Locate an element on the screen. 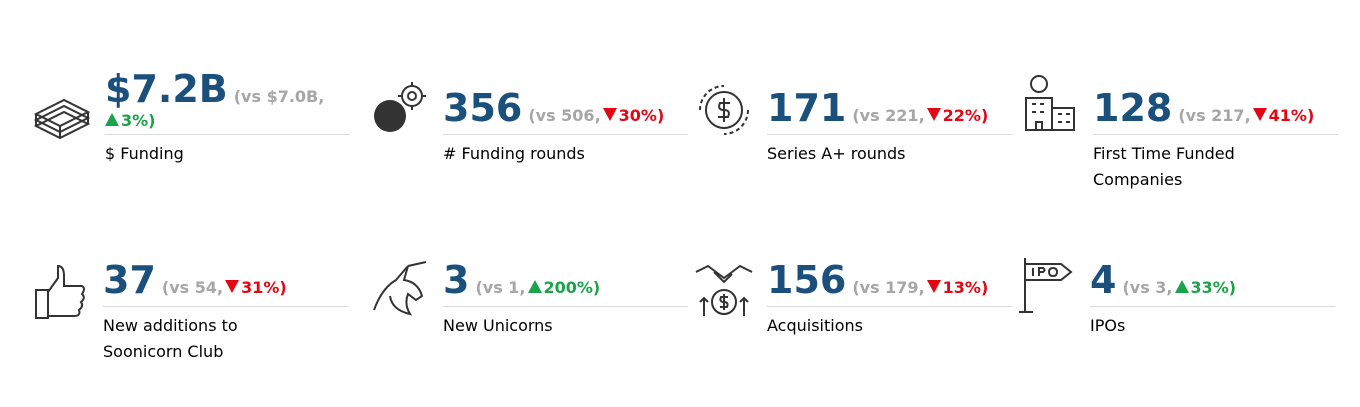 The image size is (1360, 407). stat-text: $7.2B (vs $7.0B, 3%) $ Funding is located at coordinates (227, 111).